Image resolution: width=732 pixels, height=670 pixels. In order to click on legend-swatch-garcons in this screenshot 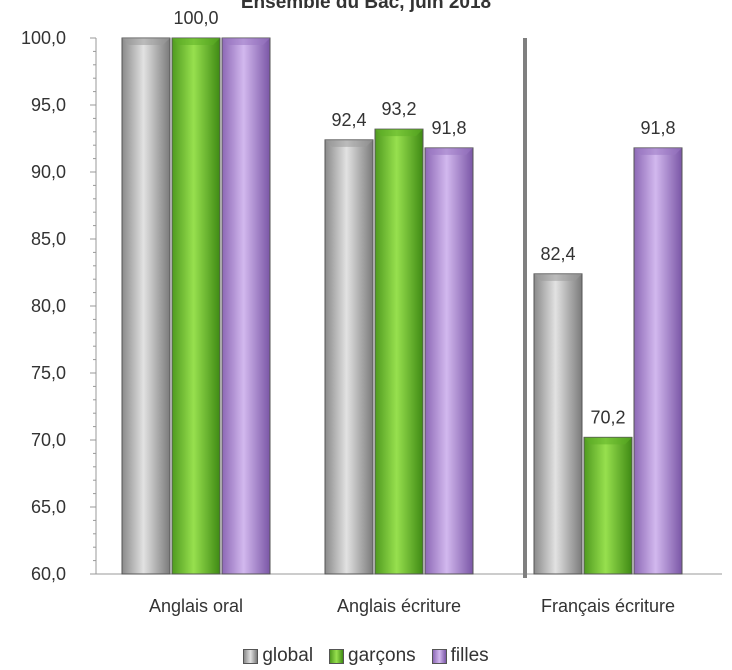, I will do `click(337, 656)`.